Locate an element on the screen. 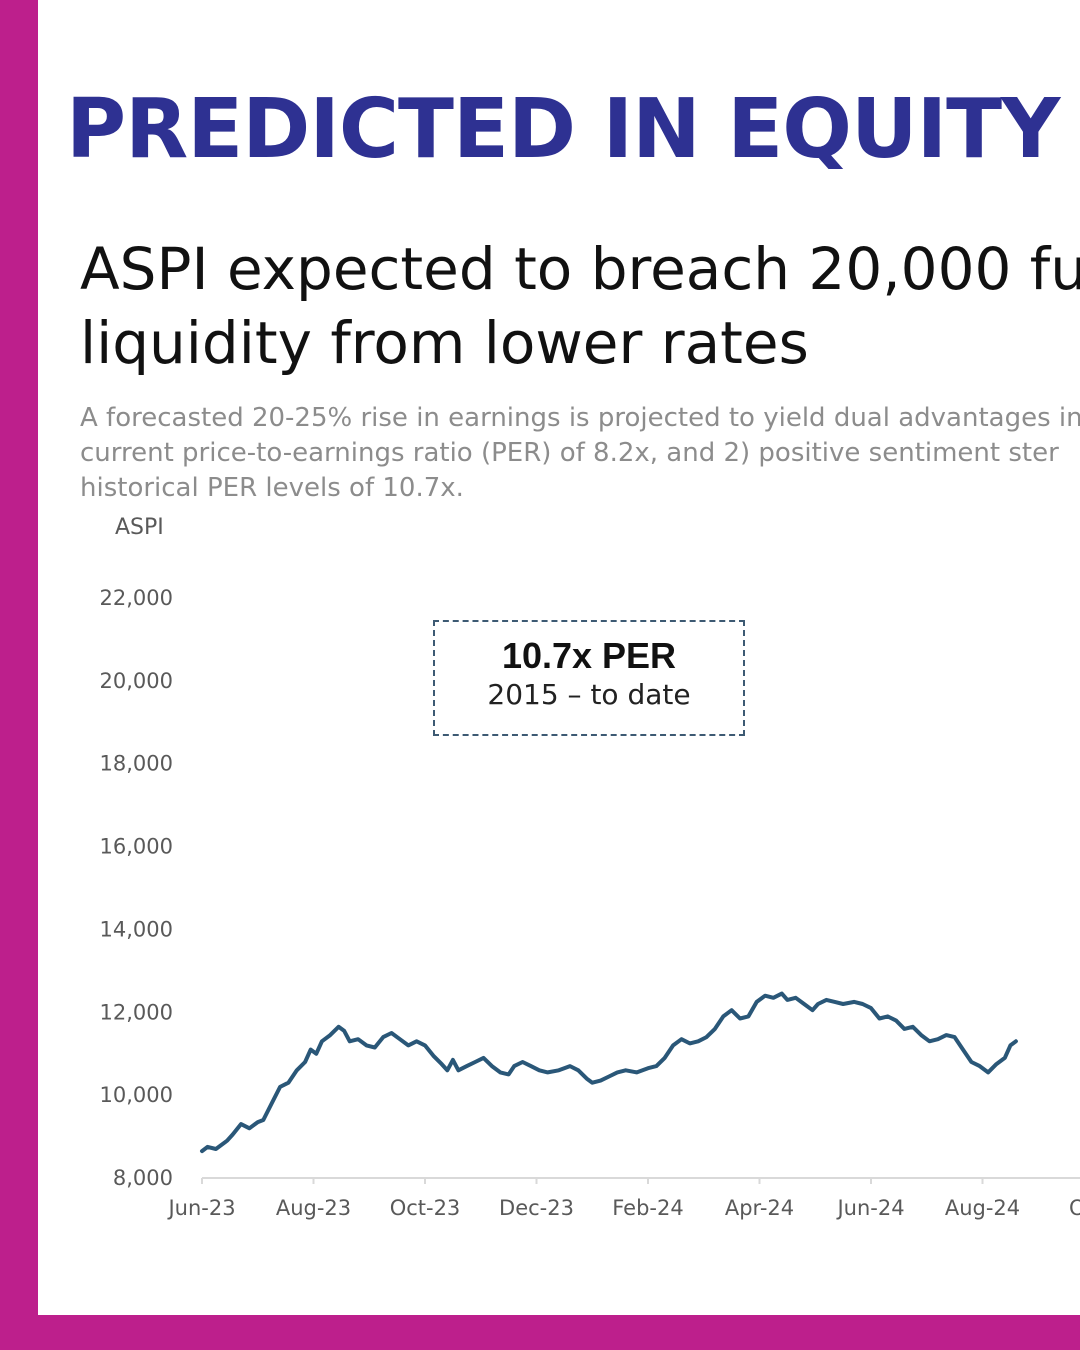  annotation-title: 10.7x PER is located at coordinates (589, 655).